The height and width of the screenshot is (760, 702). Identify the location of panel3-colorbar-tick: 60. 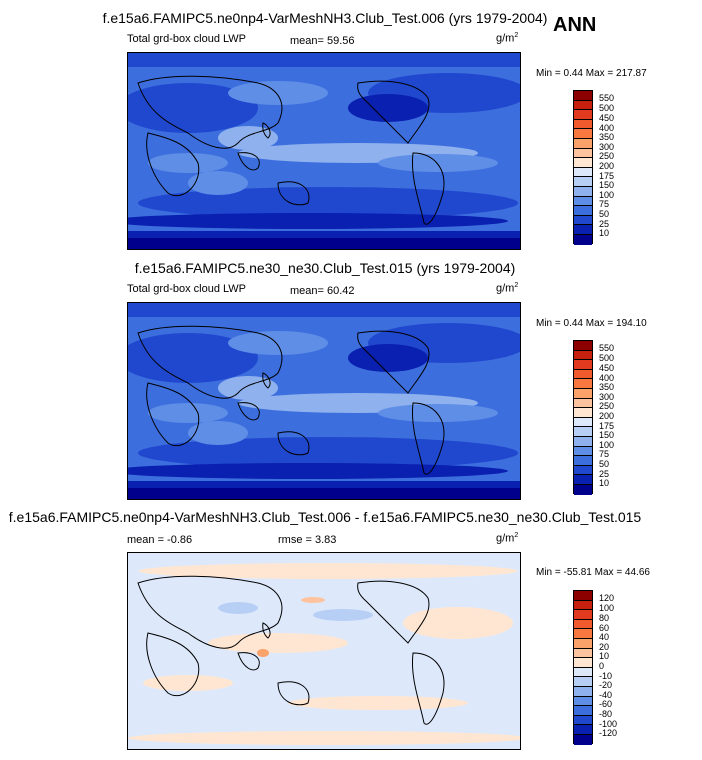
(604, 628).